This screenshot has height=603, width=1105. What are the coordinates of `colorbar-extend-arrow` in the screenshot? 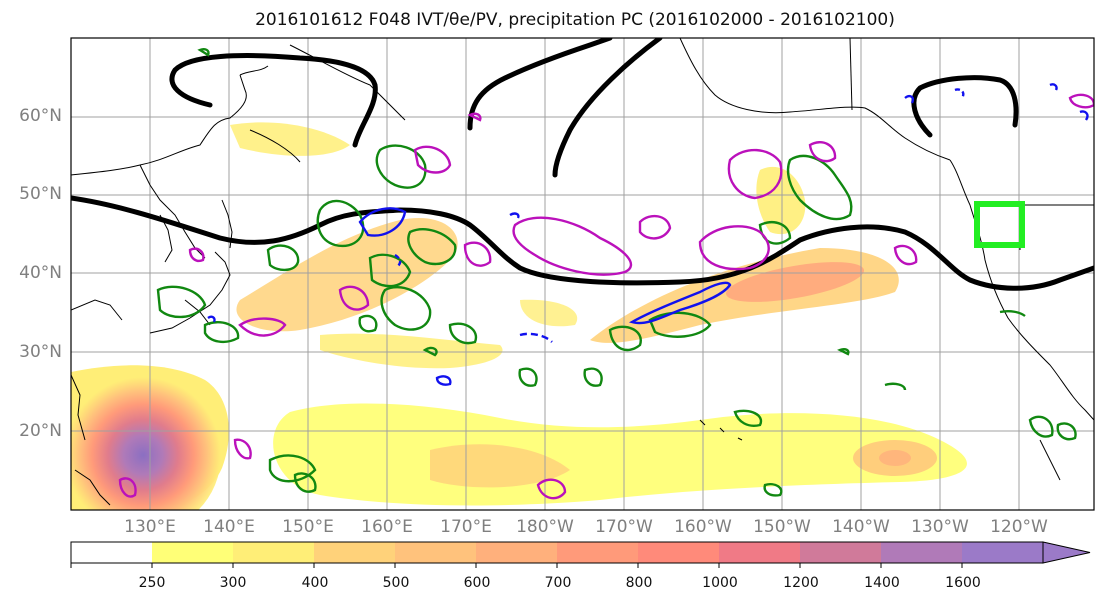 It's located at (1066, 552).